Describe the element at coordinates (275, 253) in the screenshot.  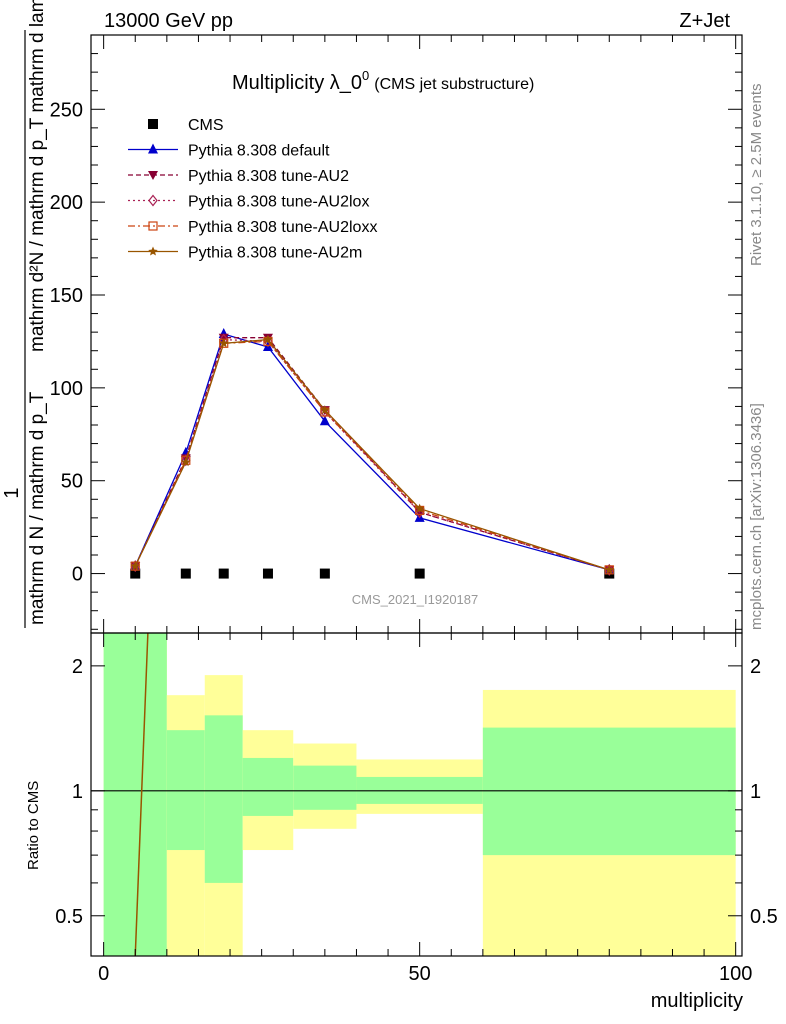
I see `legend-label: Pythia 8.308 tune-AU2m` at that location.